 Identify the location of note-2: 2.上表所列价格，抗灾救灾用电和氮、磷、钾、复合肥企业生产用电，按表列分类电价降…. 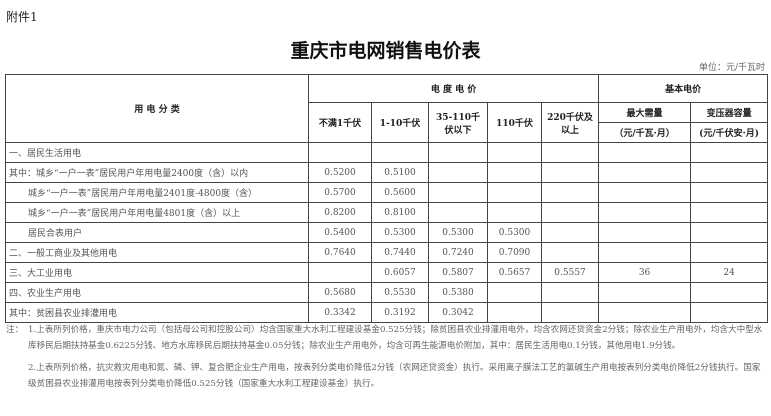
(394, 376).